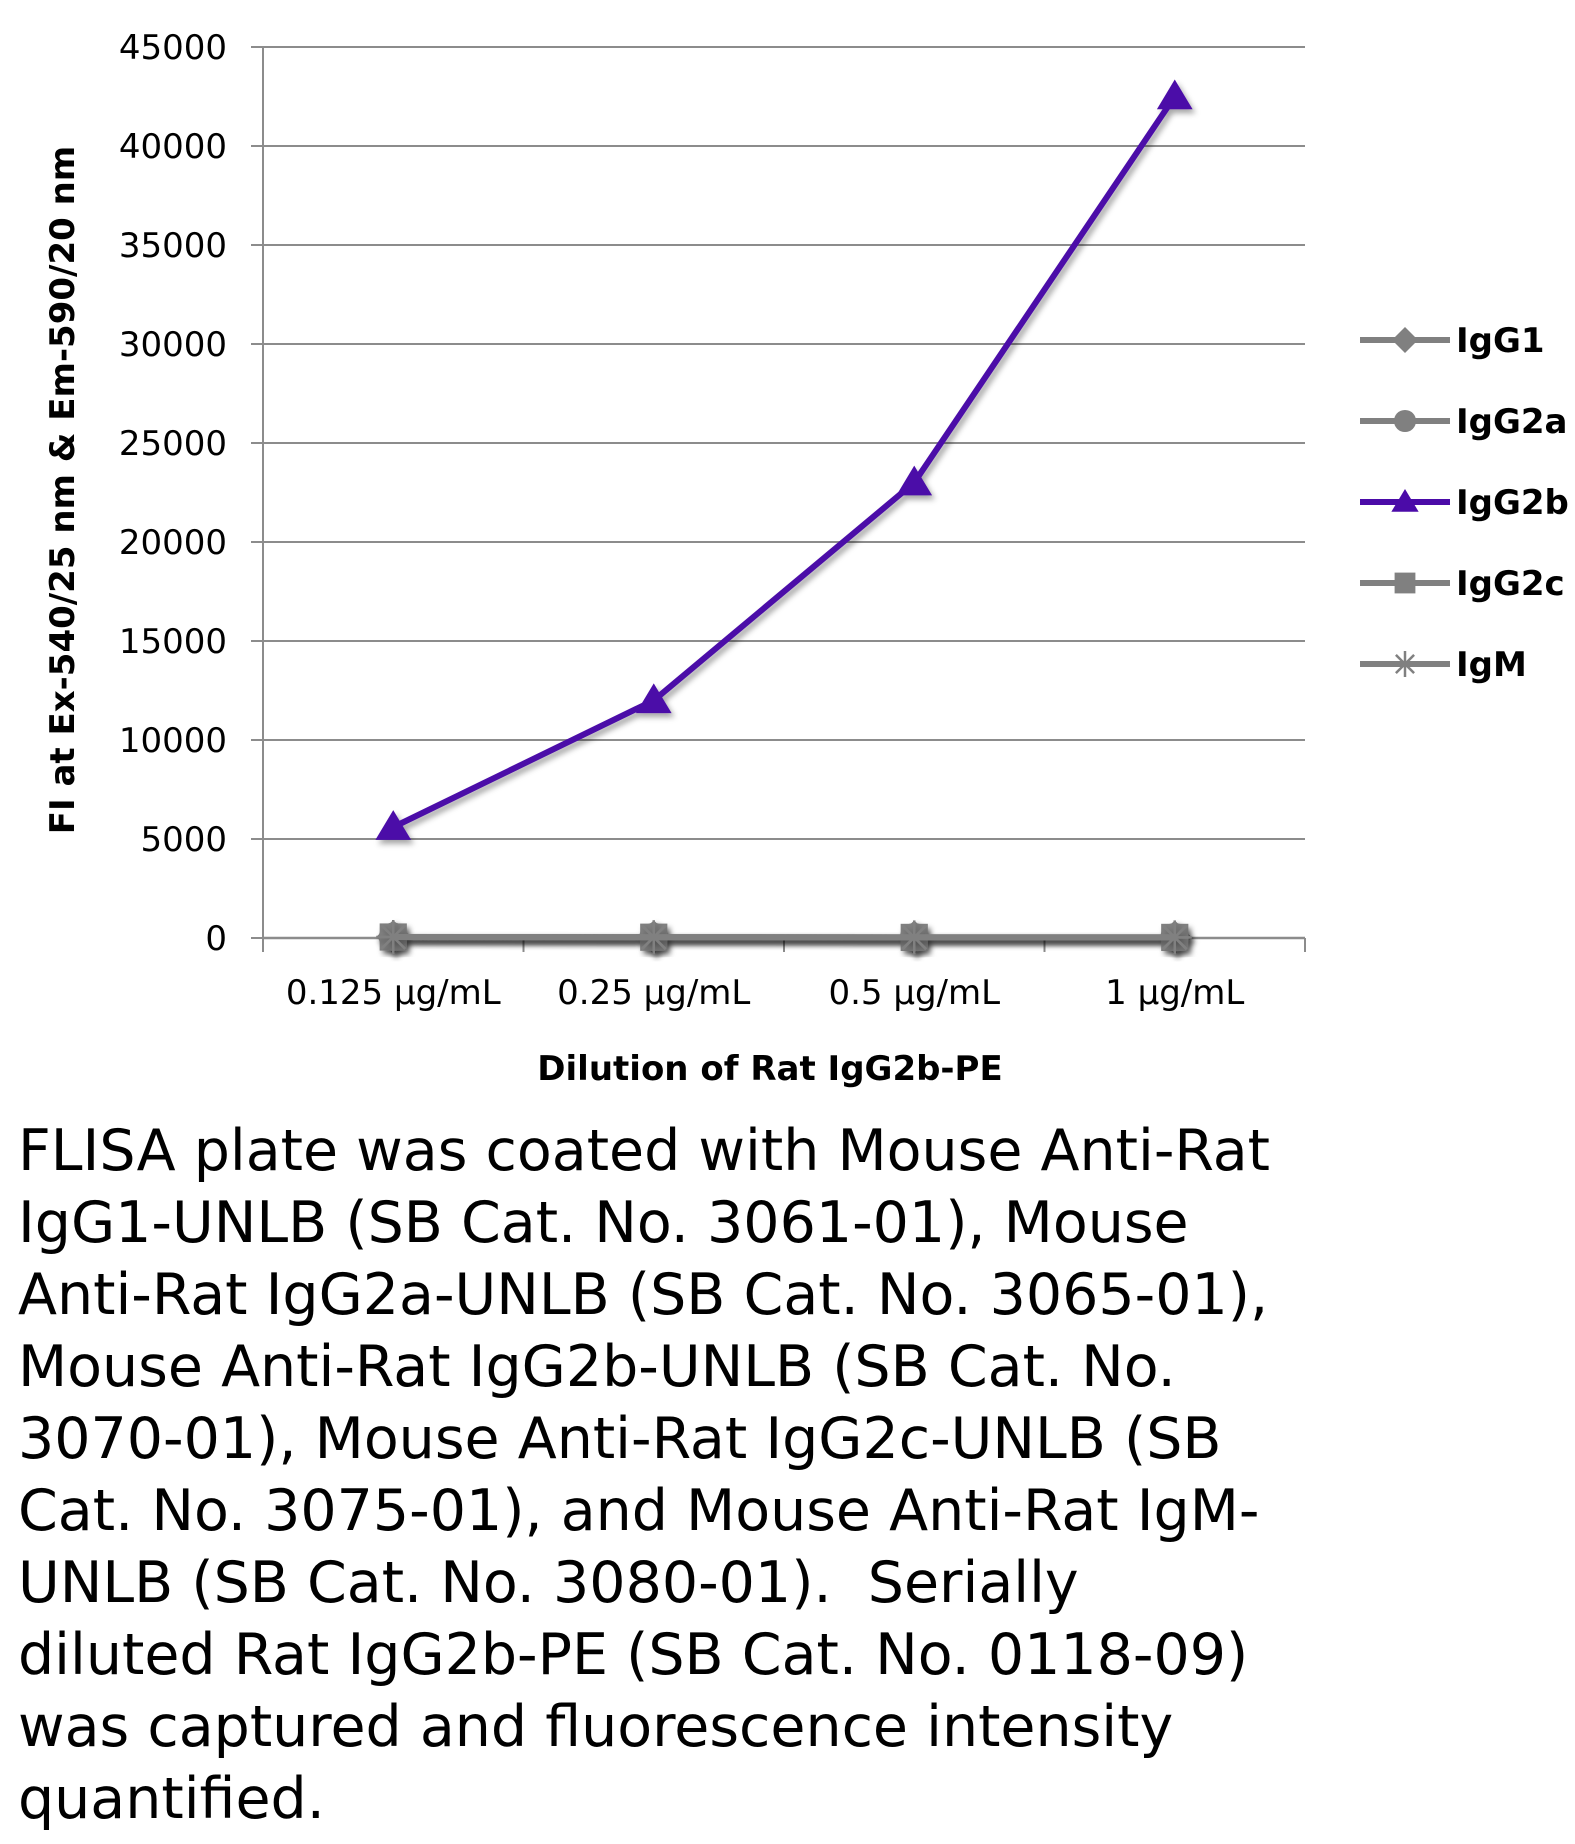 This screenshot has width=1575, height=1844. Describe the element at coordinates (769, 1069) in the screenshot. I see `x-axis-title: Dilution of Rat IgG2b-PE` at that location.